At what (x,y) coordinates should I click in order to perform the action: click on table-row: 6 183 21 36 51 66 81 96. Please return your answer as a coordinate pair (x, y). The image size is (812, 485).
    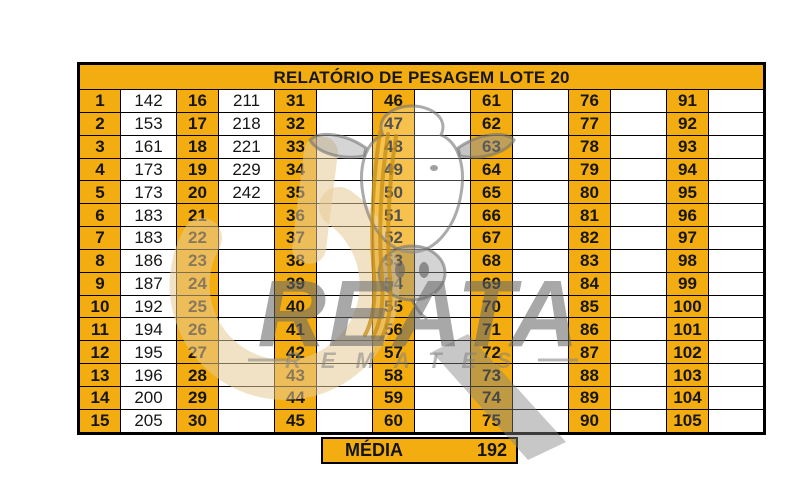
    Looking at the image, I should click on (422, 215).